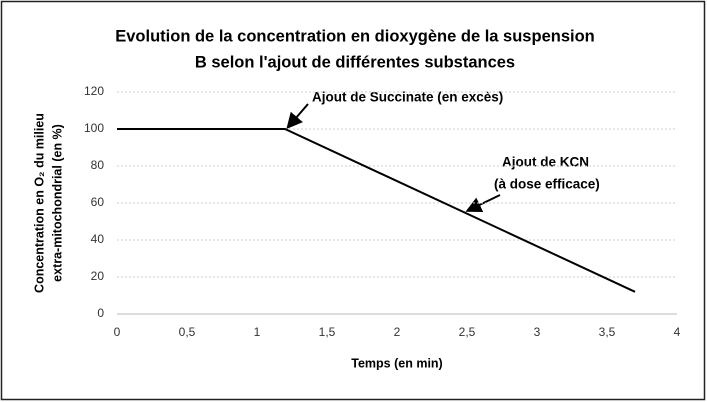  What do you see at coordinates (407, 97) in the screenshot?
I see `annotation: Ajout de Succinate (en excès)` at bounding box center [407, 97].